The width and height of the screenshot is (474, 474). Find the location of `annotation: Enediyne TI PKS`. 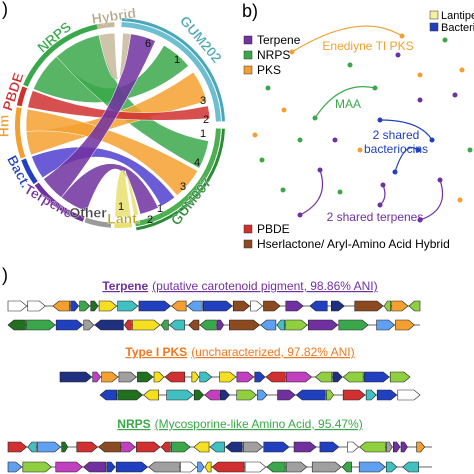

annotation: Enediyne TI PKS is located at coordinates (367, 46).